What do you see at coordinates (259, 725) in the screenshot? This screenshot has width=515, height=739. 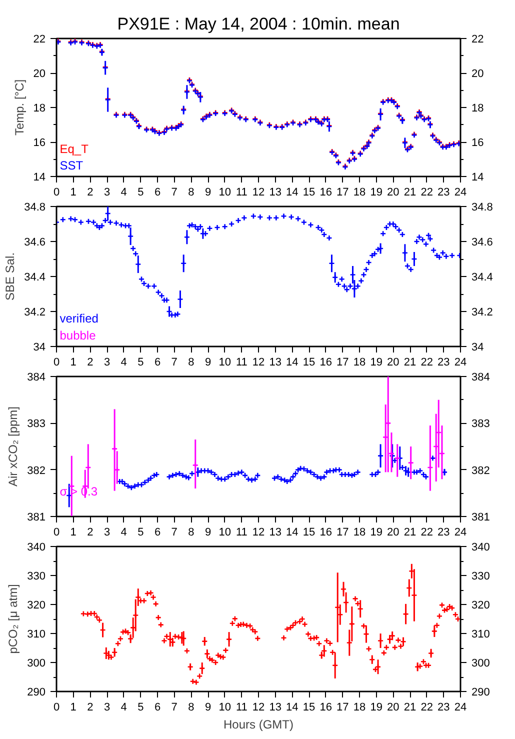 I see `x-axis-title: Hours (GMT)` at bounding box center [259, 725].